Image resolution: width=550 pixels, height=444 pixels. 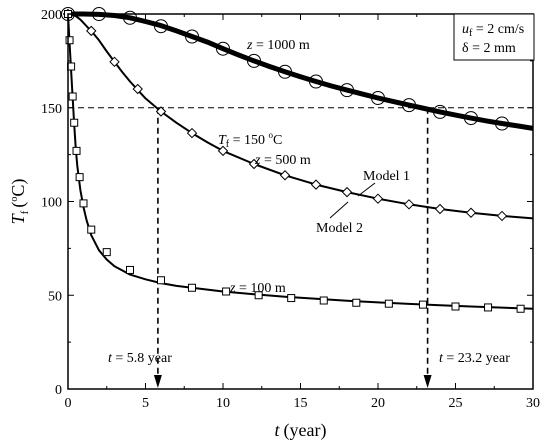 What do you see at coordinates (366, 189) in the screenshot?
I see `model1-pointer` at bounding box center [366, 189].